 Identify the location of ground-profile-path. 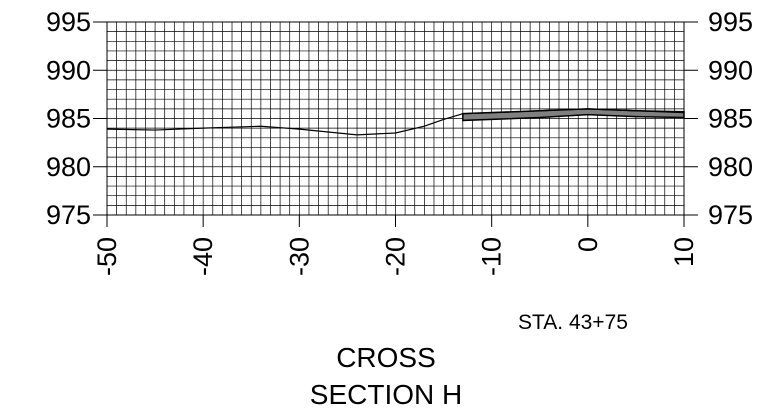
(395, 122).